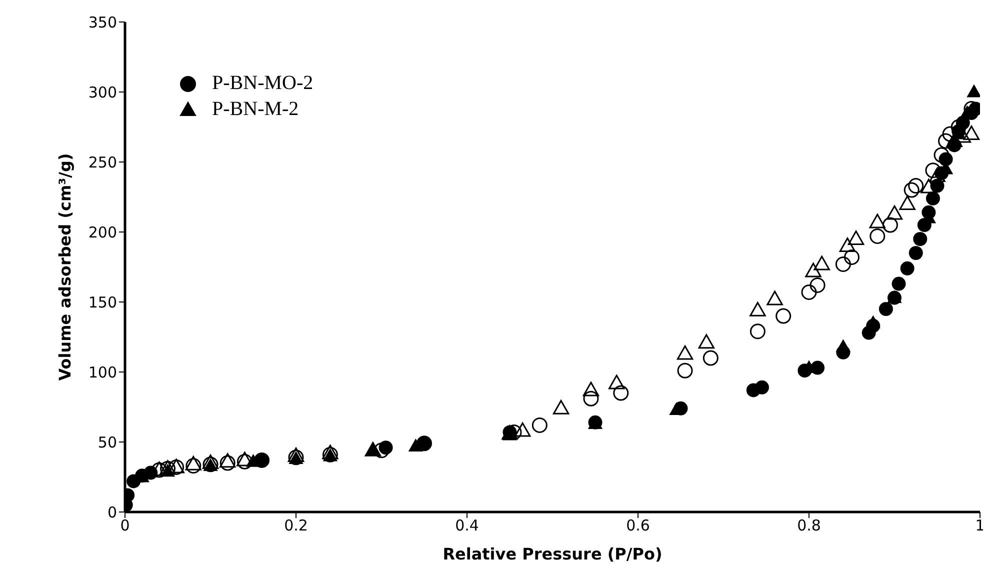 This screenshot has width=985, height=571. I want to click on y-tick-label: 150, so click(102, 302).